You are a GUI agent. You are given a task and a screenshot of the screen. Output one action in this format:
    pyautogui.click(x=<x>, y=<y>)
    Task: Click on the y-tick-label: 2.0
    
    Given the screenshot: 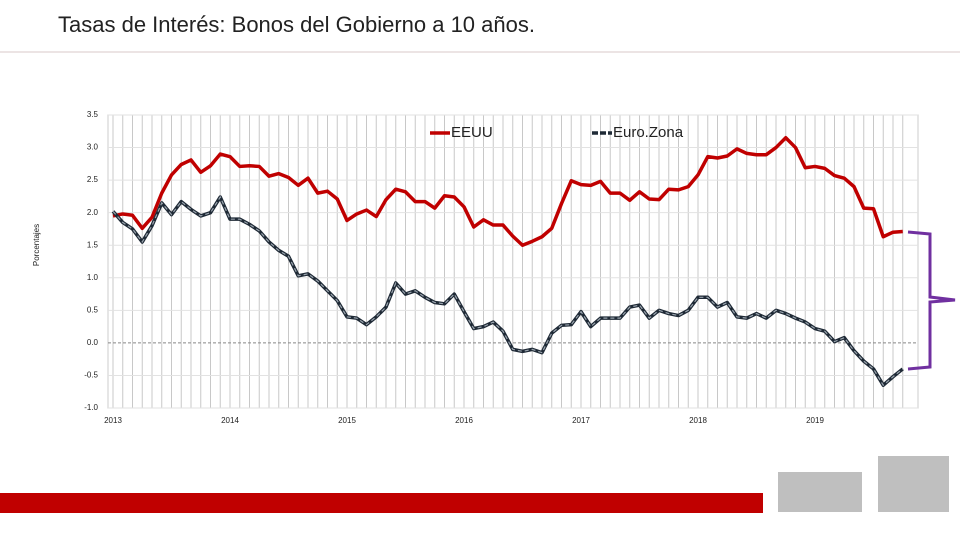 What is the action you would take?
    pyautogui.click(x=93, y=212)
    